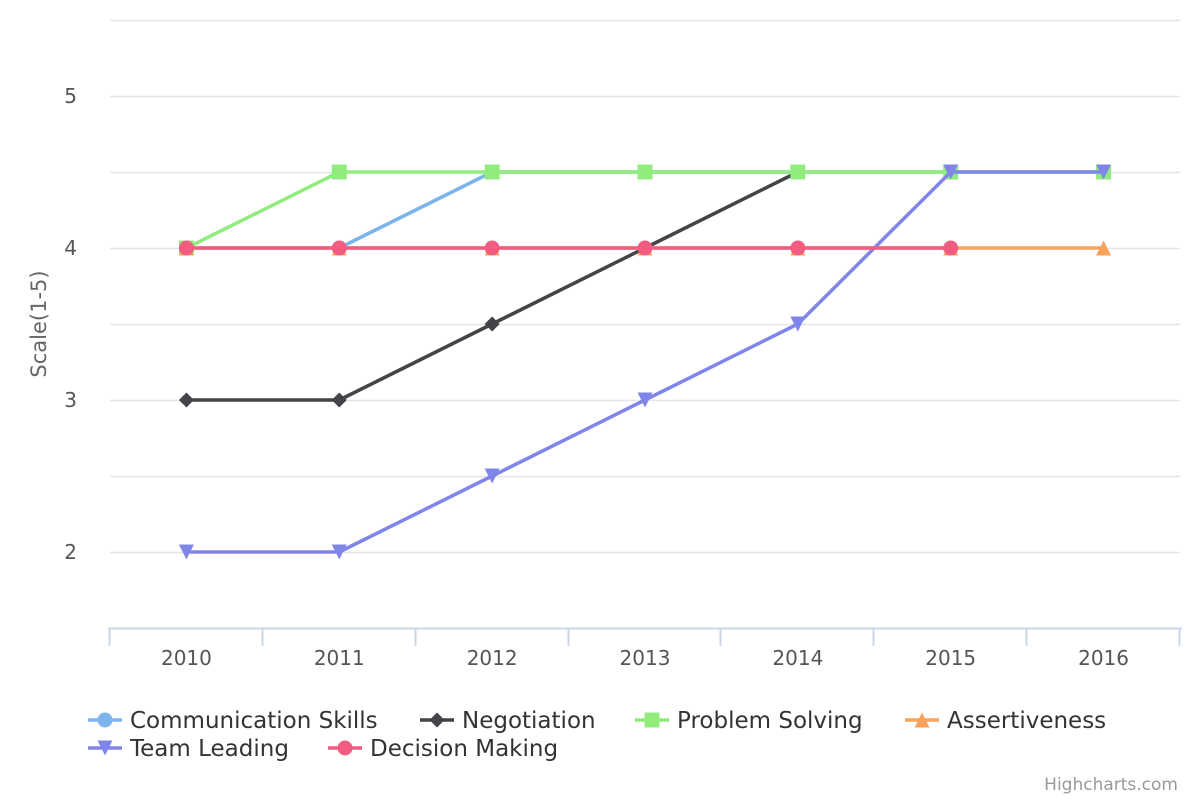 The height and width of the screenshot is (800, 1200). Describe the element at coordinates (209, 749) in the screenshot. I see `legend-label: Team Leading` at that location.